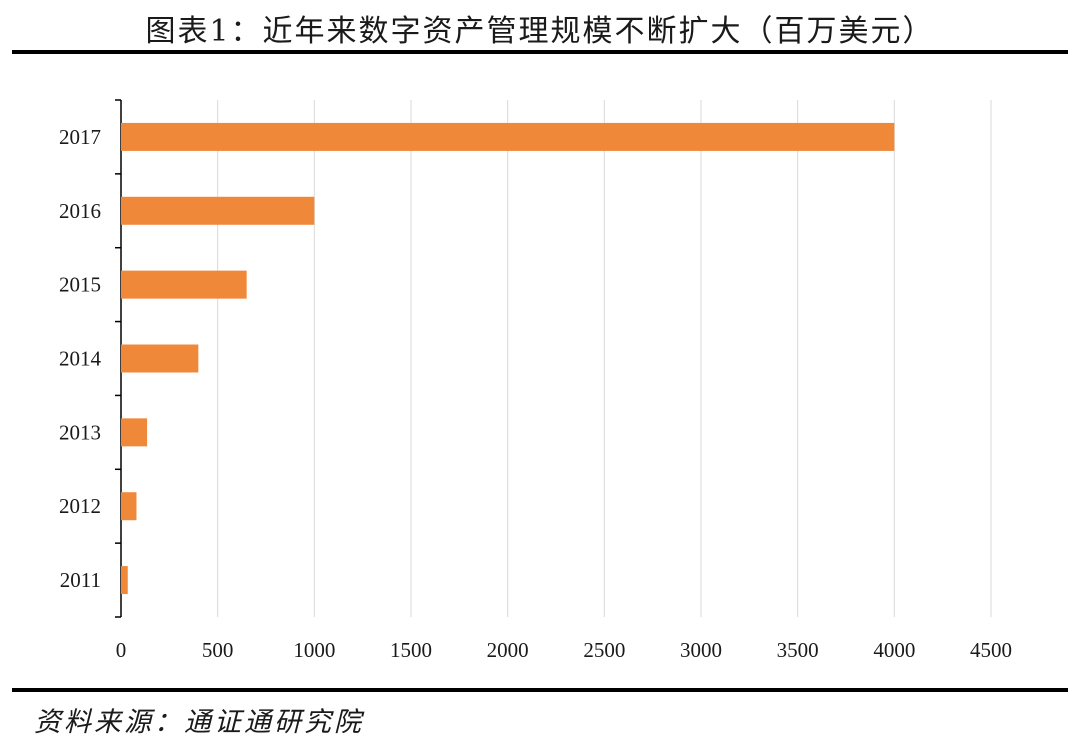  Describe the element at coordinates (160, 358) in the screenshot. I see `bar-2014` at that location.